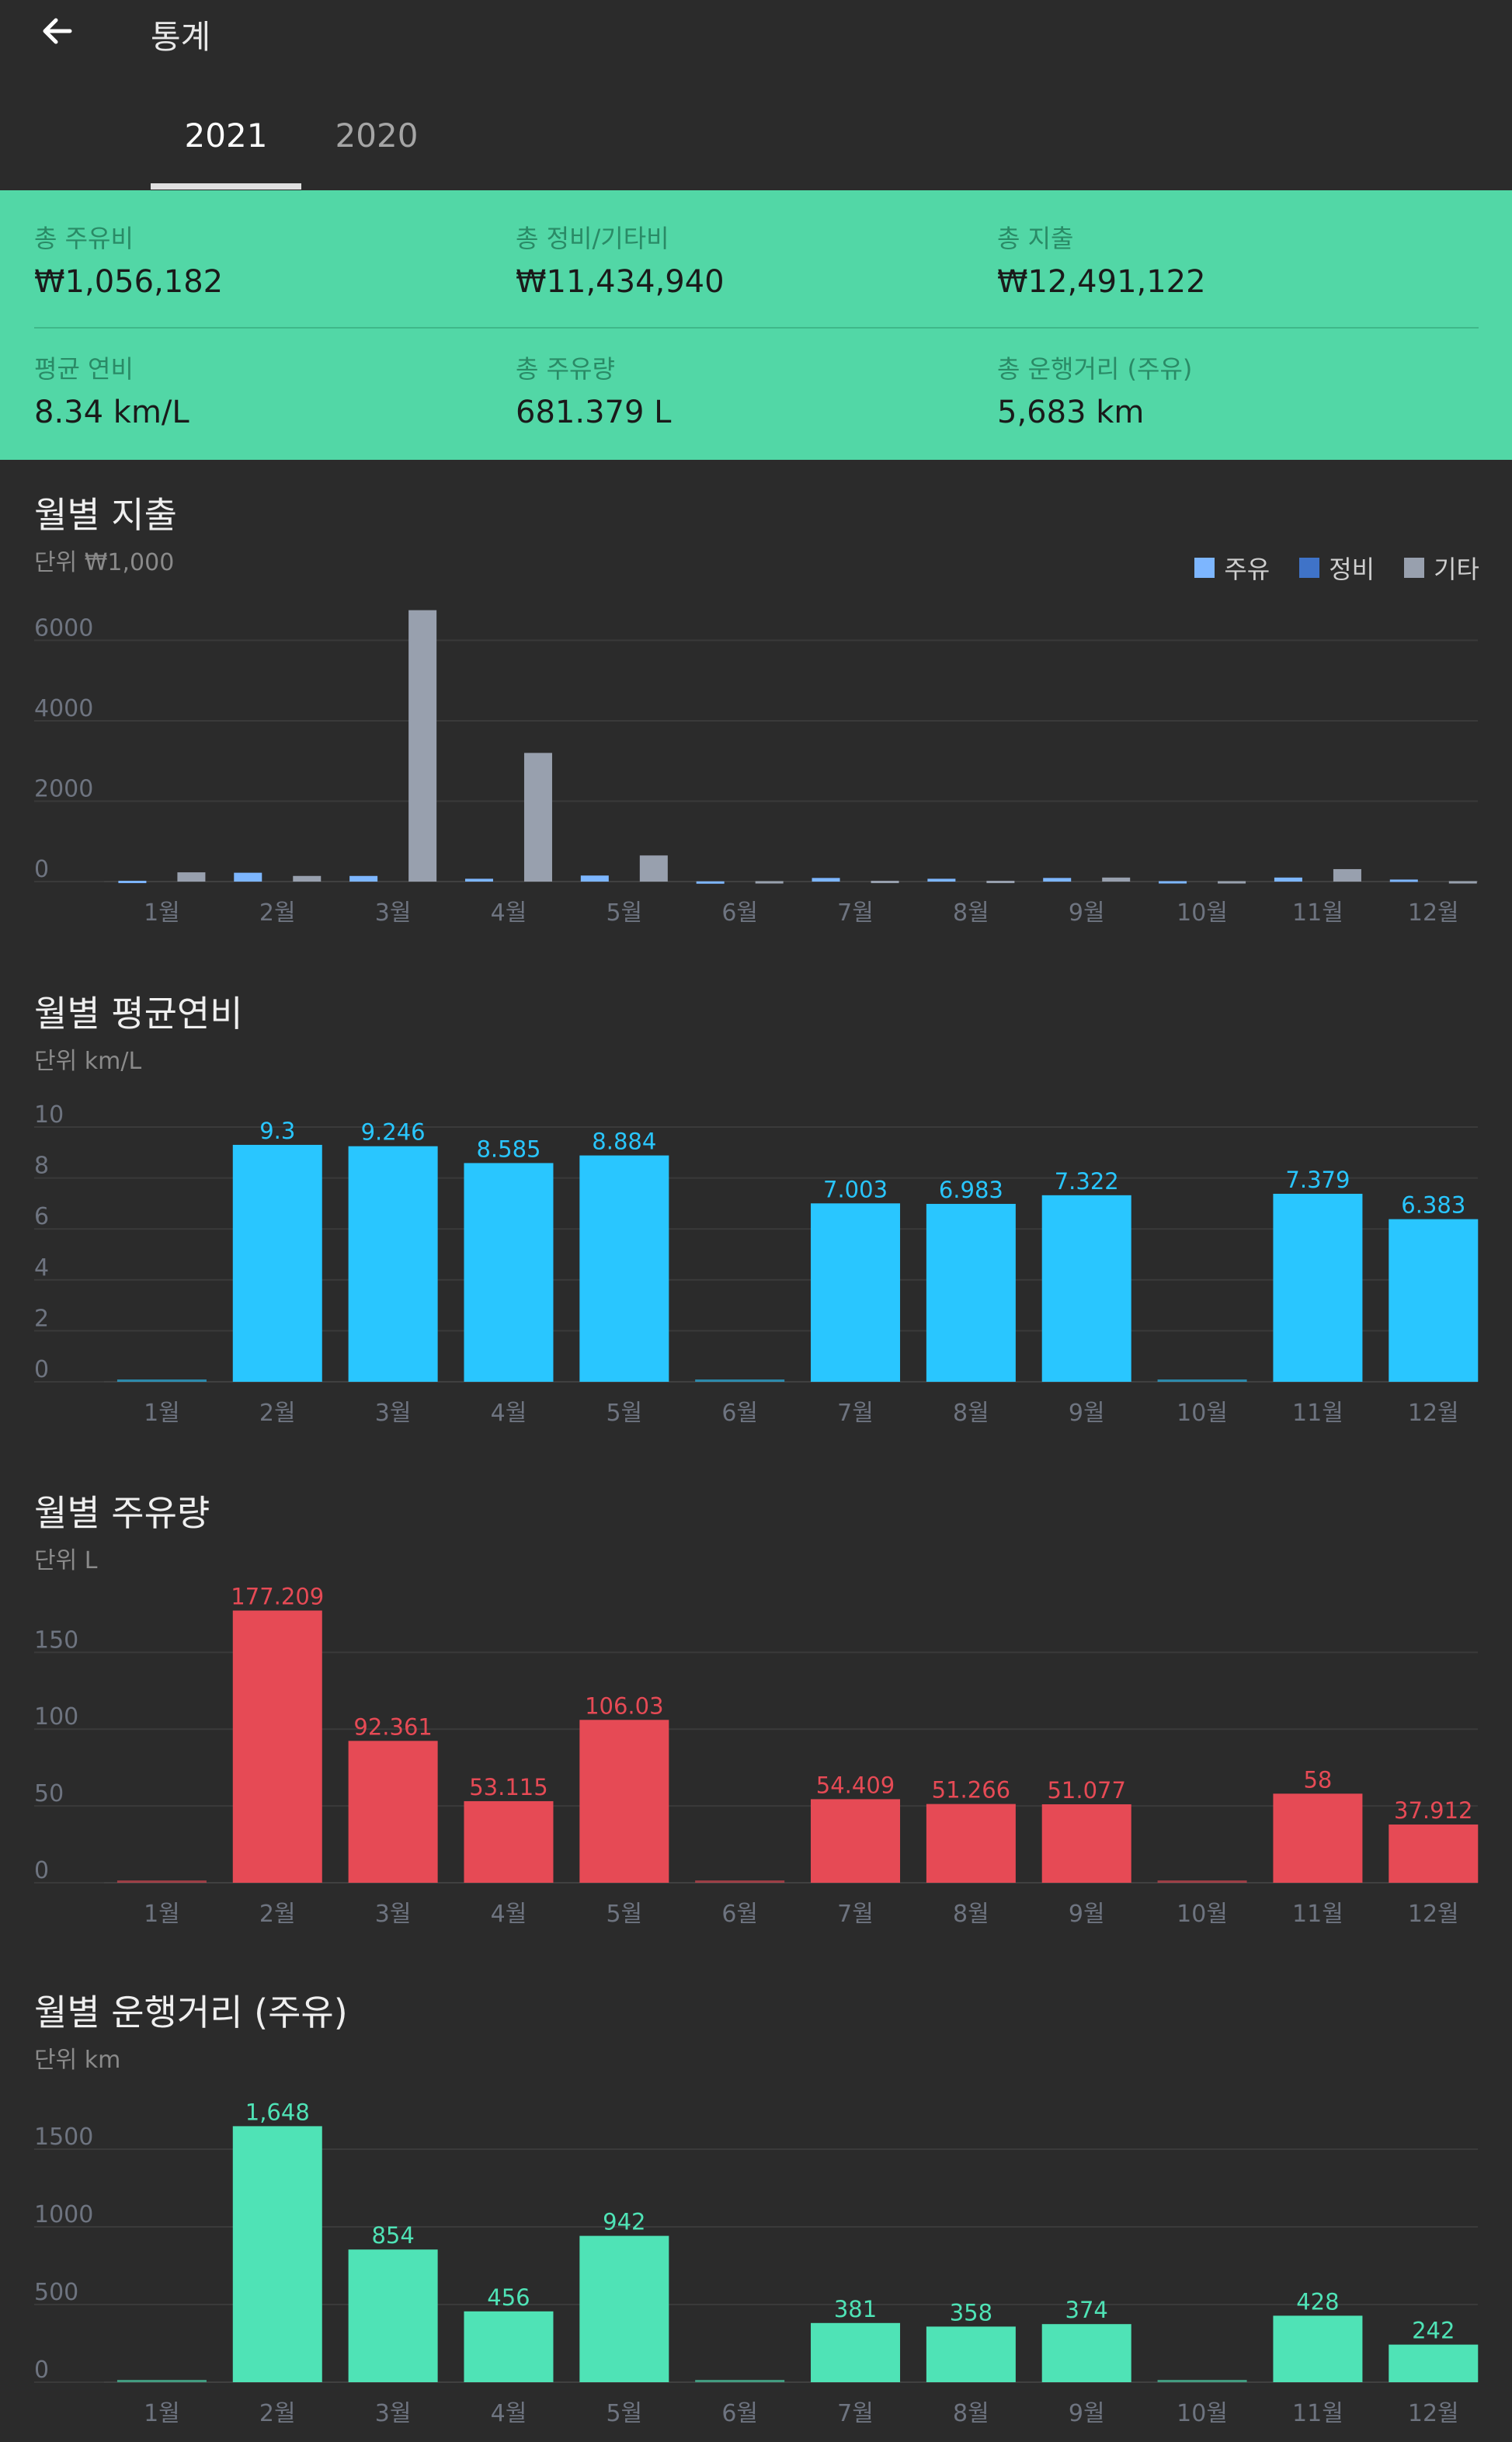 The width and height of the screenshot is (1512, 2442). I want to click on summary-value: ₩12,491,122, so click(1101, 282).